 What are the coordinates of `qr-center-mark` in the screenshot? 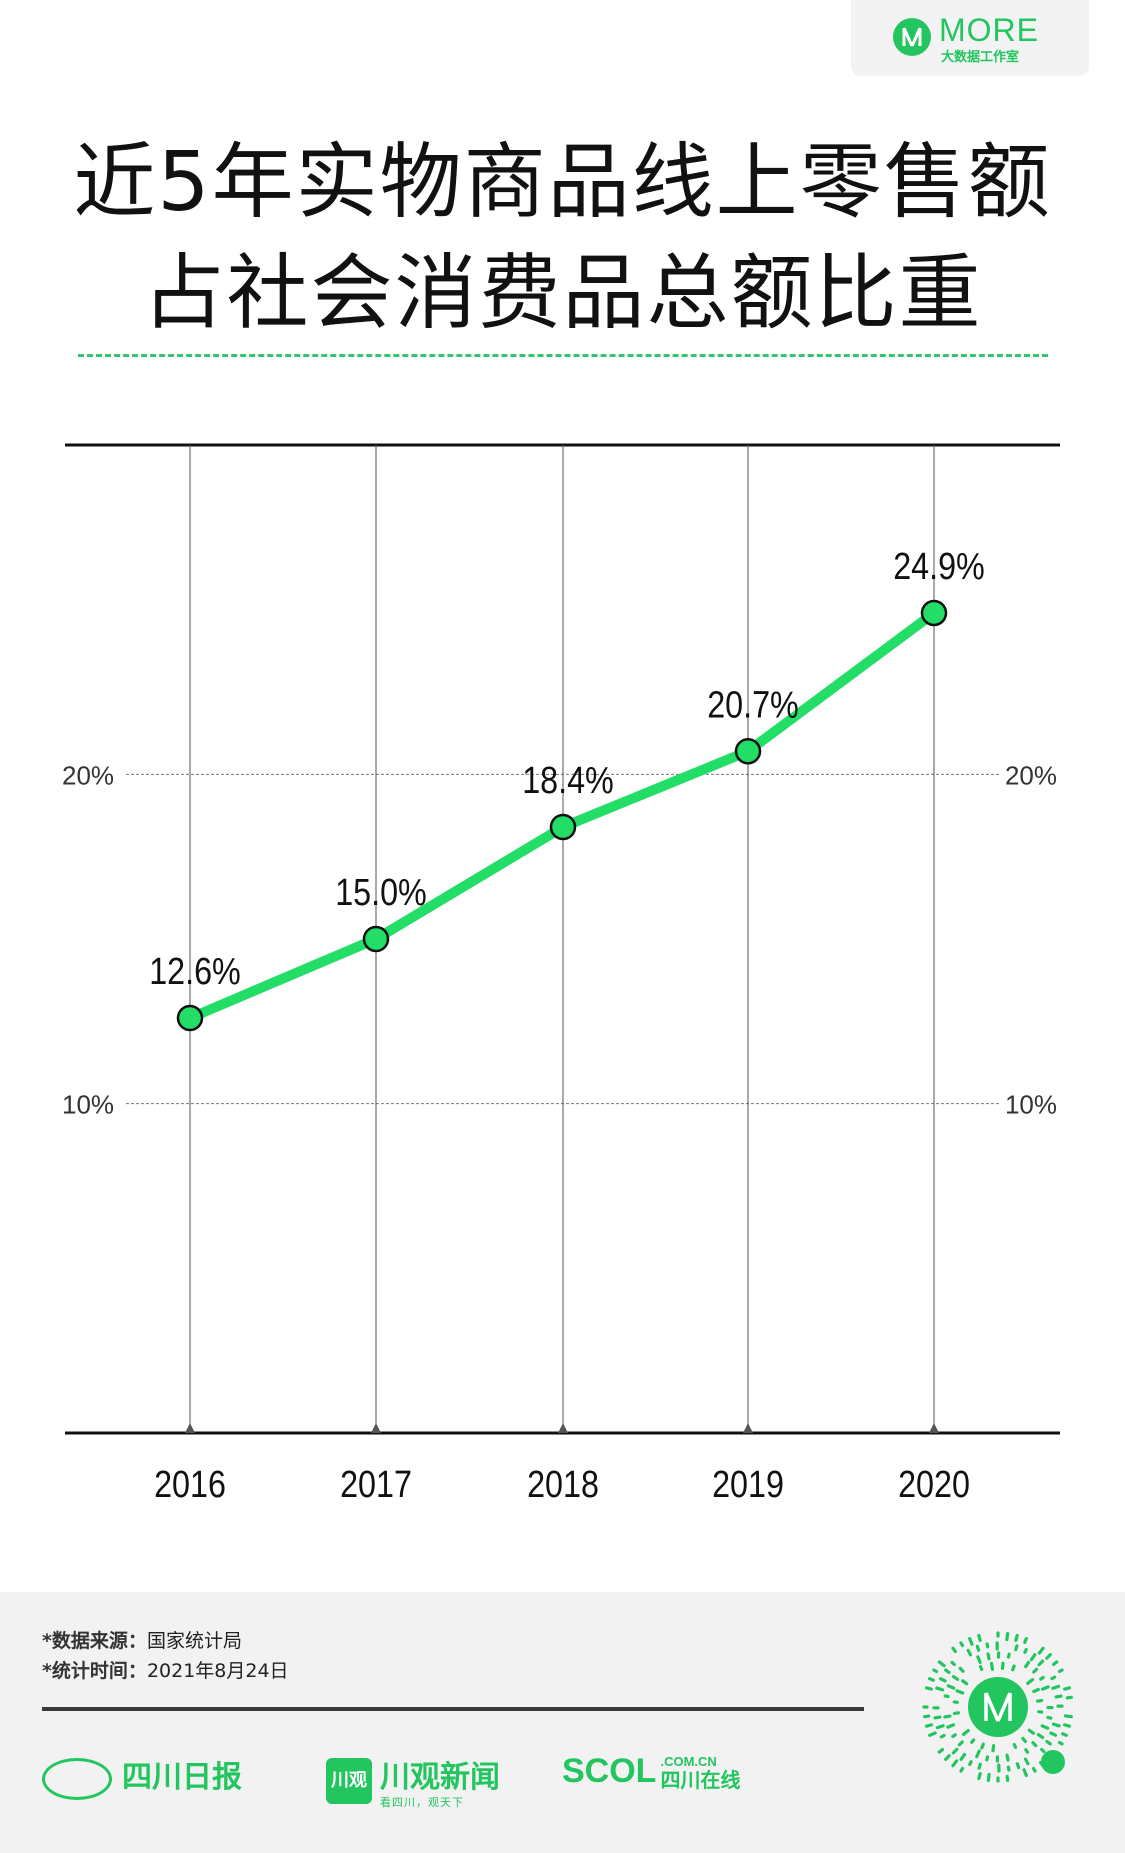 It's located at (998, 1707).